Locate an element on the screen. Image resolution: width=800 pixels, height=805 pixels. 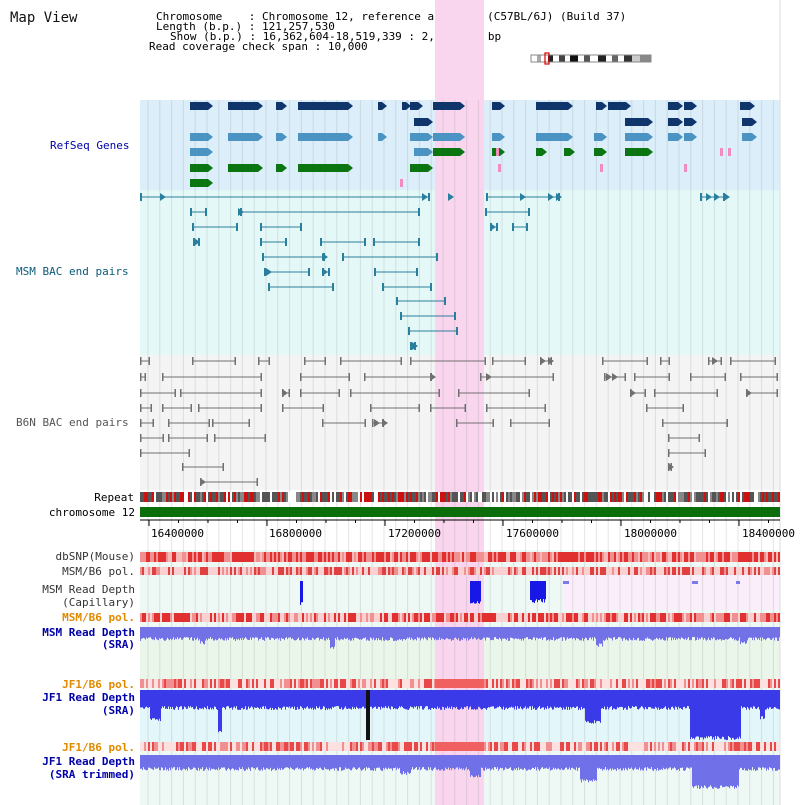
track-label-jf1-depth-sra-2: (SRA) is located at coordinates (118, 710).